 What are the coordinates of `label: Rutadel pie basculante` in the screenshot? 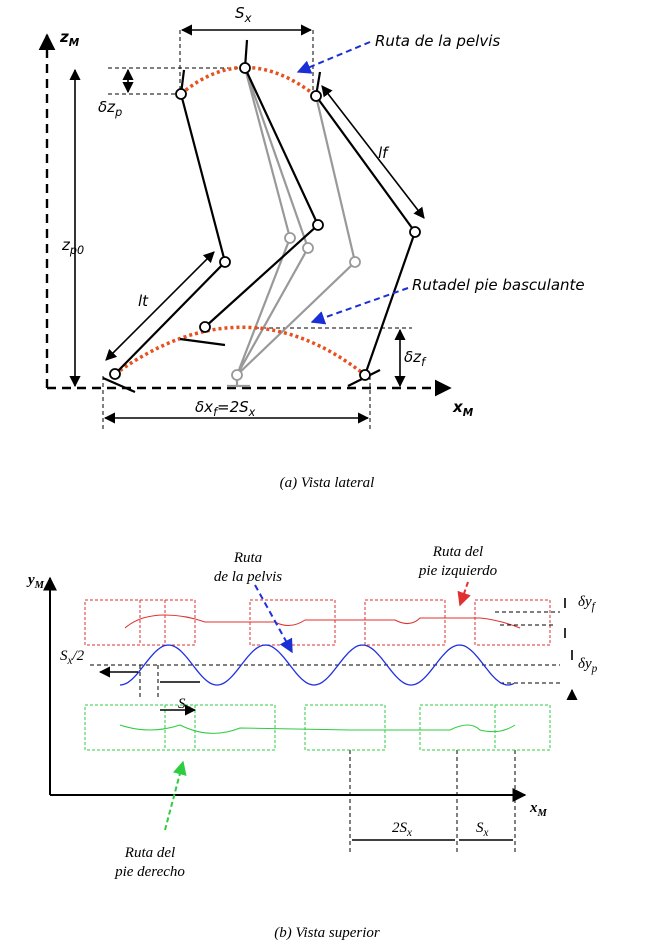 It's located at (498, 285).